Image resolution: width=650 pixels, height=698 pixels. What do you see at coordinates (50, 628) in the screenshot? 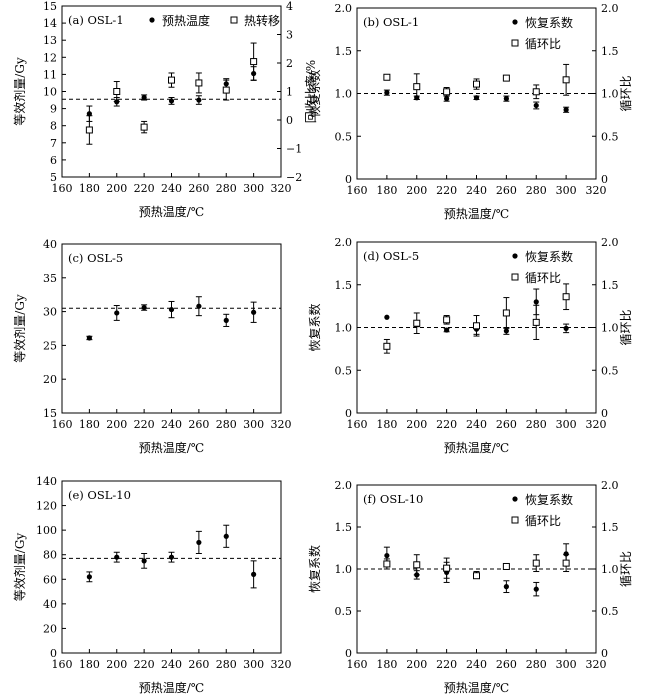
I see `y-tick-label: 20` at bounding box center [50, 628].